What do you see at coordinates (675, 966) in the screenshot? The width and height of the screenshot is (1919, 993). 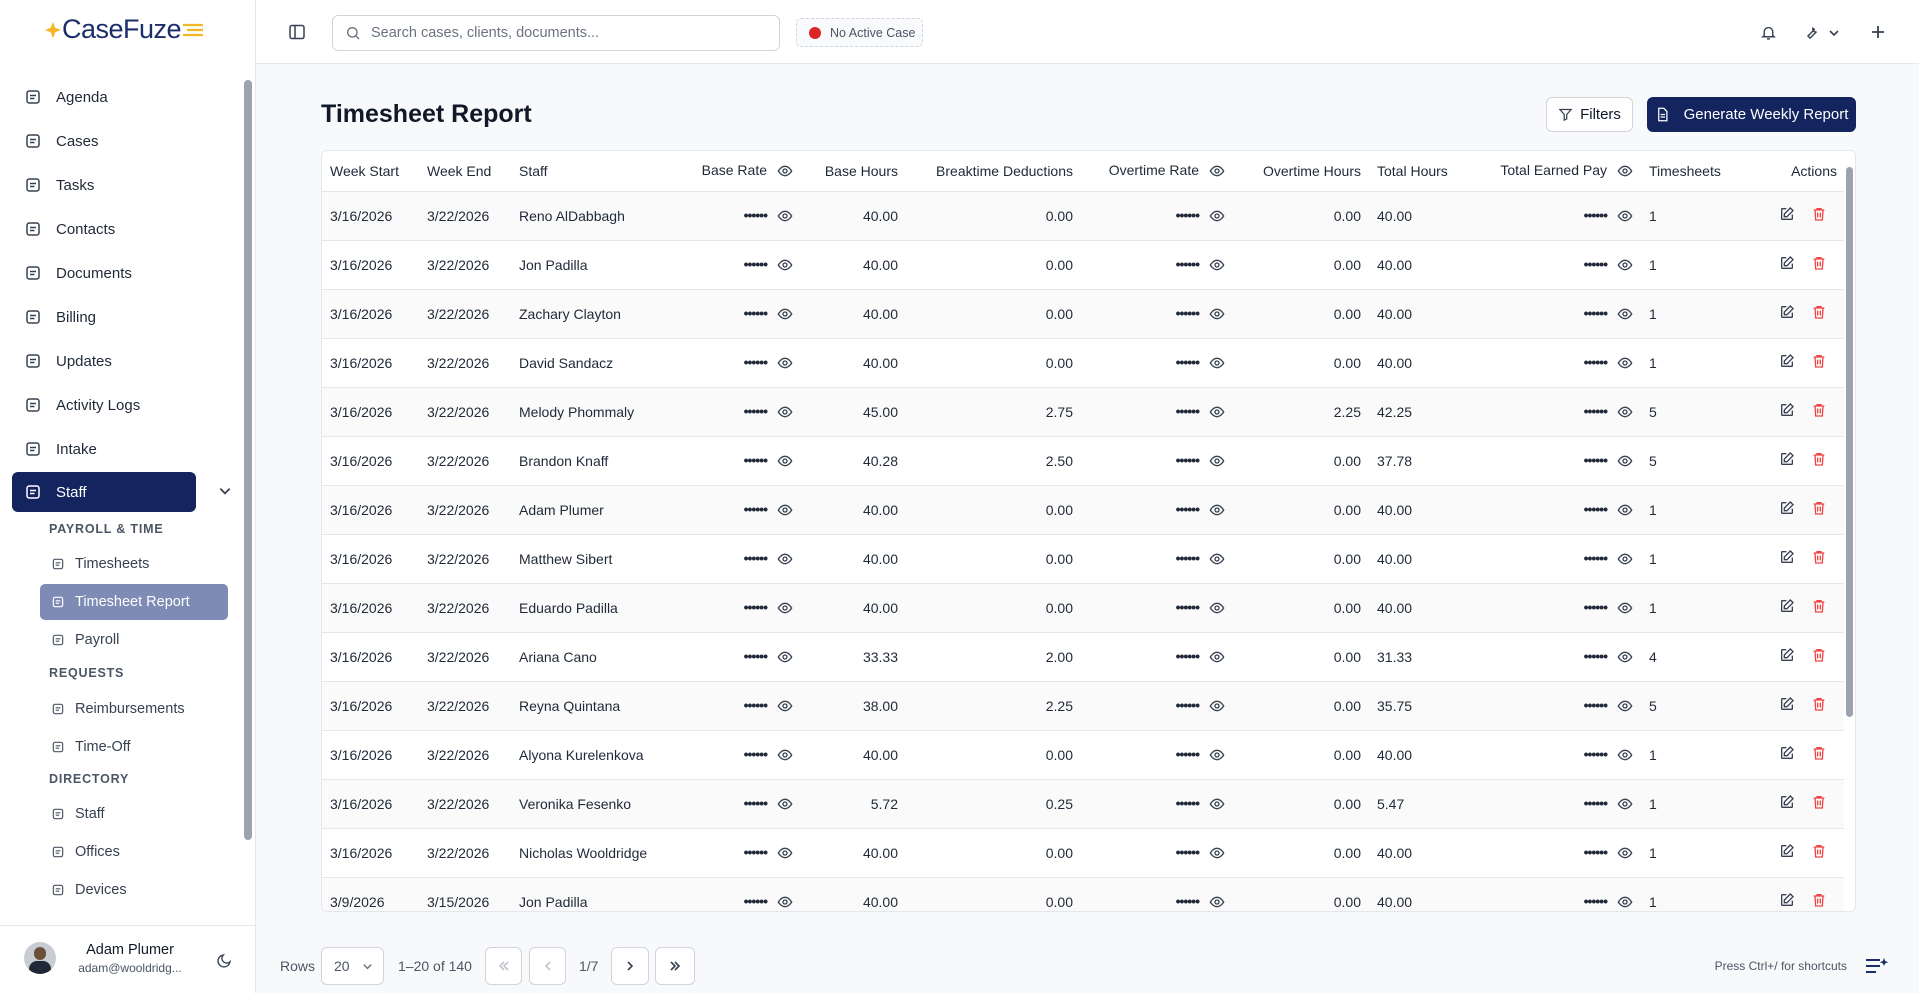 I see `last-page` at bounding box center [675, 966].